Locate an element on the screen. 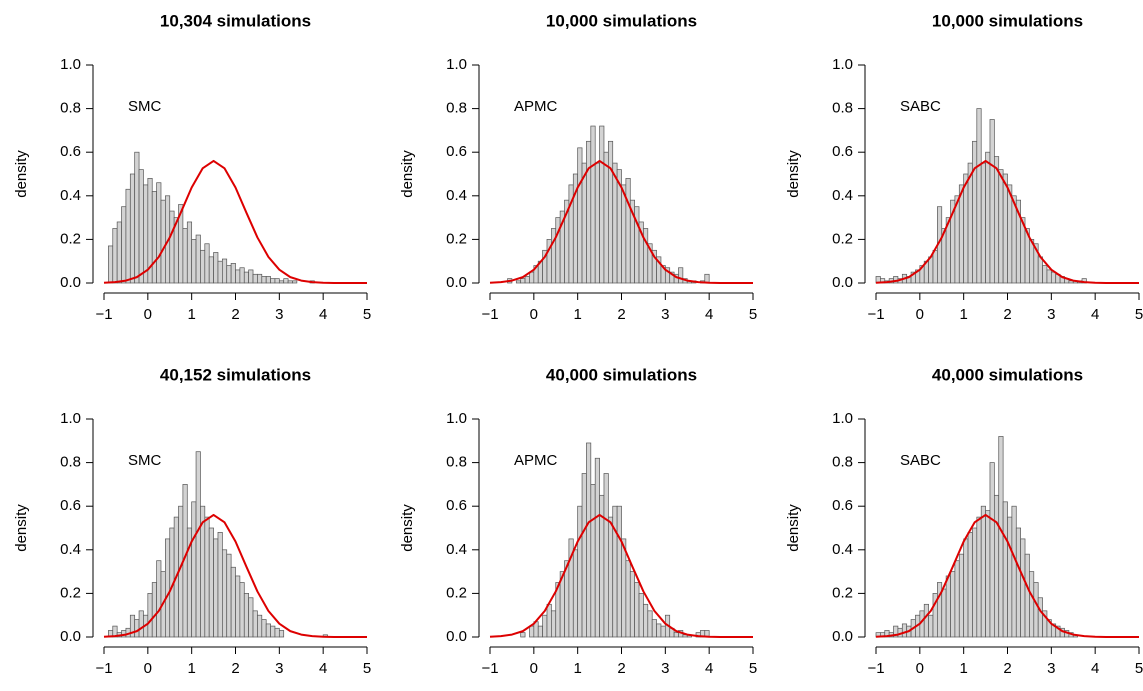  x-tick-label: 0 is located at coordinates (534, 314).